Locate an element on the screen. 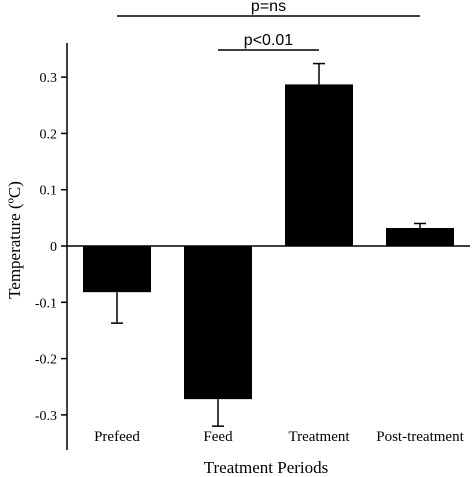 This screenshot has height=477, width=474. bar-post-treatment is located at coordinates (420, 236).